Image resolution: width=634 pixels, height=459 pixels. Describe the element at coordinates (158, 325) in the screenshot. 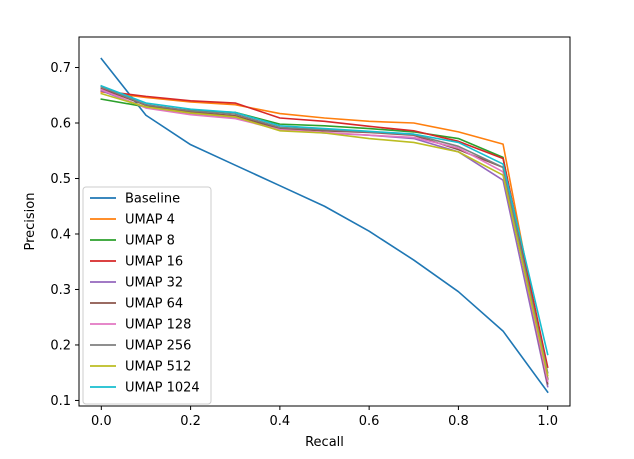

I see `legend-label: UMAP 128` at that location.